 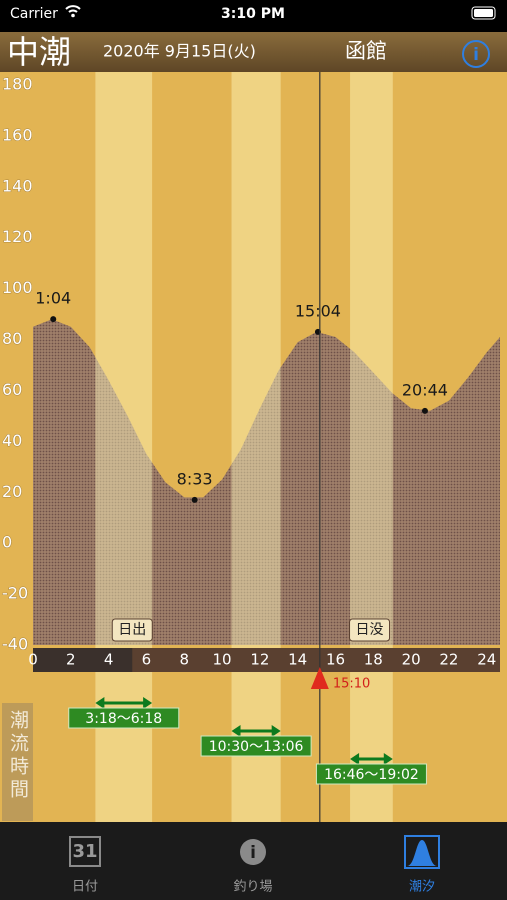 What do you see at coordinates (85, 887) in the screenshot?
I see `tab-date: 日付` at bounding box center [85, 887].